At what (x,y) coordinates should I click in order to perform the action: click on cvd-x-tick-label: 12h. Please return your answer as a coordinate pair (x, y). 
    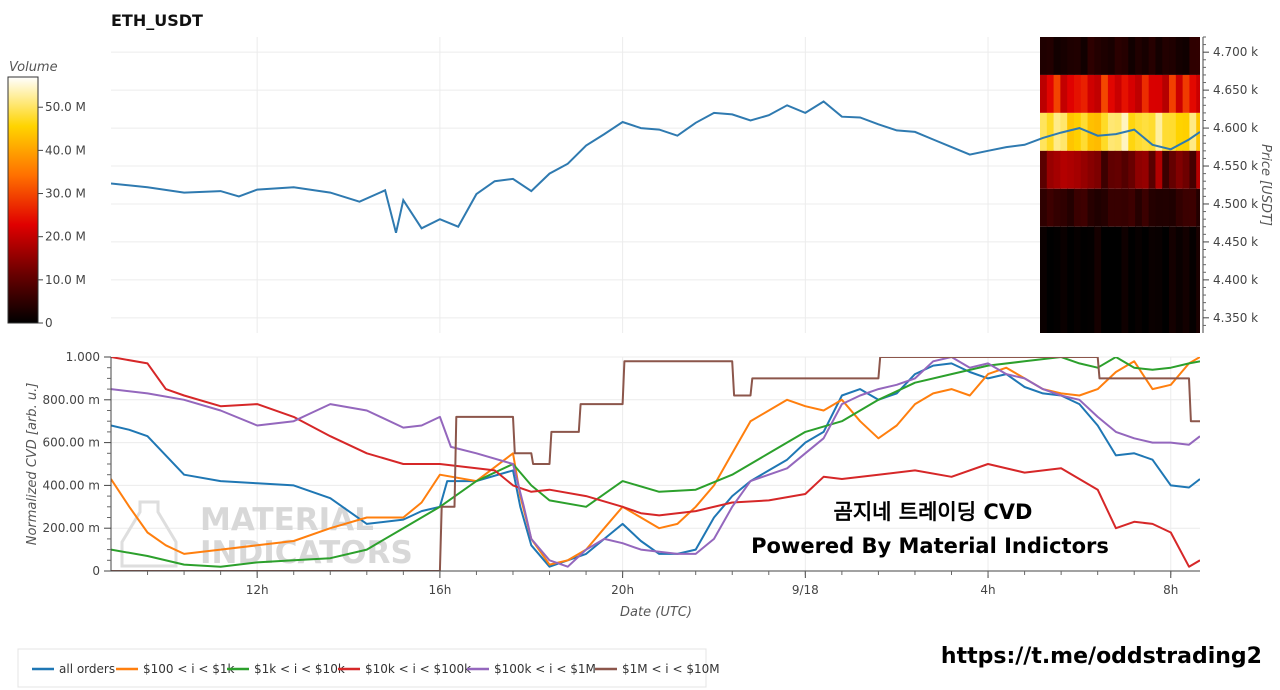
    Looking at the image, I should click on (257, 590).